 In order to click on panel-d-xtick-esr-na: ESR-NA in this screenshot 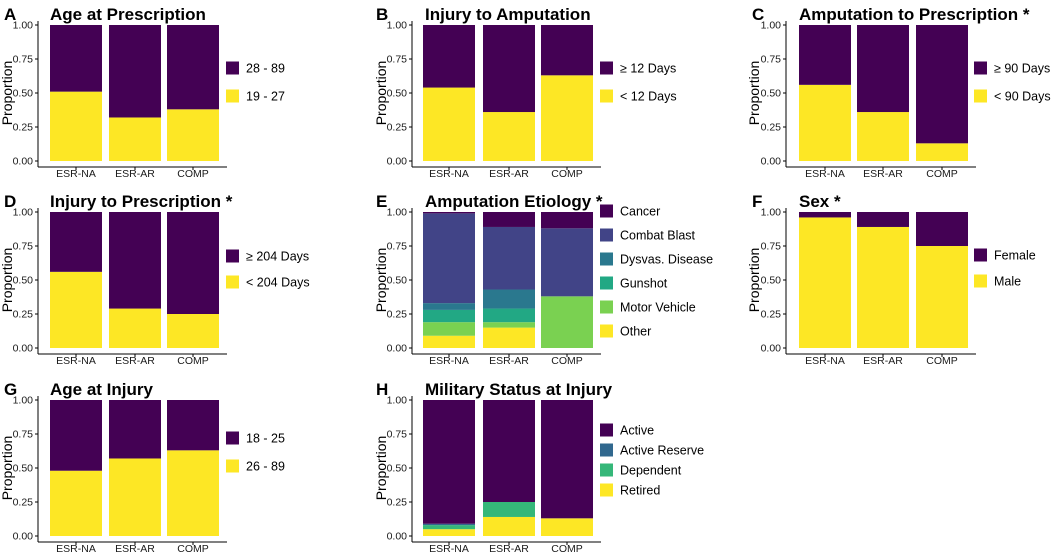, I will do `click(76, 361)`.